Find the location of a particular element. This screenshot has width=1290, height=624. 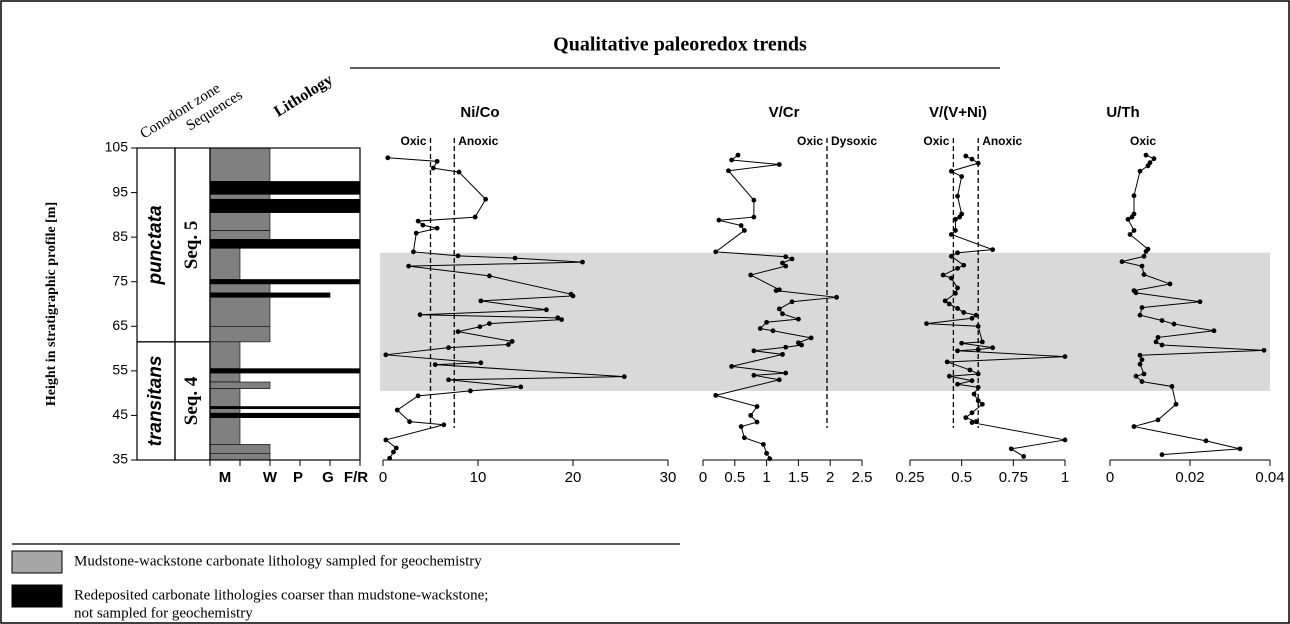

x-tick-label: 1 is located at coordinates (1065, 477).